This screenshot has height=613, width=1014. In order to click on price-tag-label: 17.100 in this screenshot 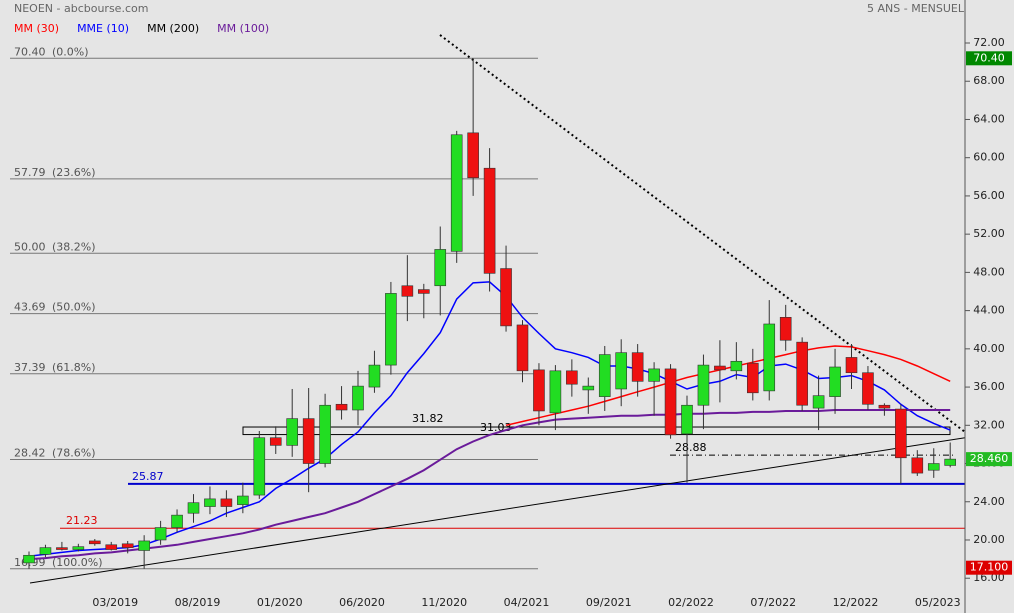, I will do `click(989, 567)`.